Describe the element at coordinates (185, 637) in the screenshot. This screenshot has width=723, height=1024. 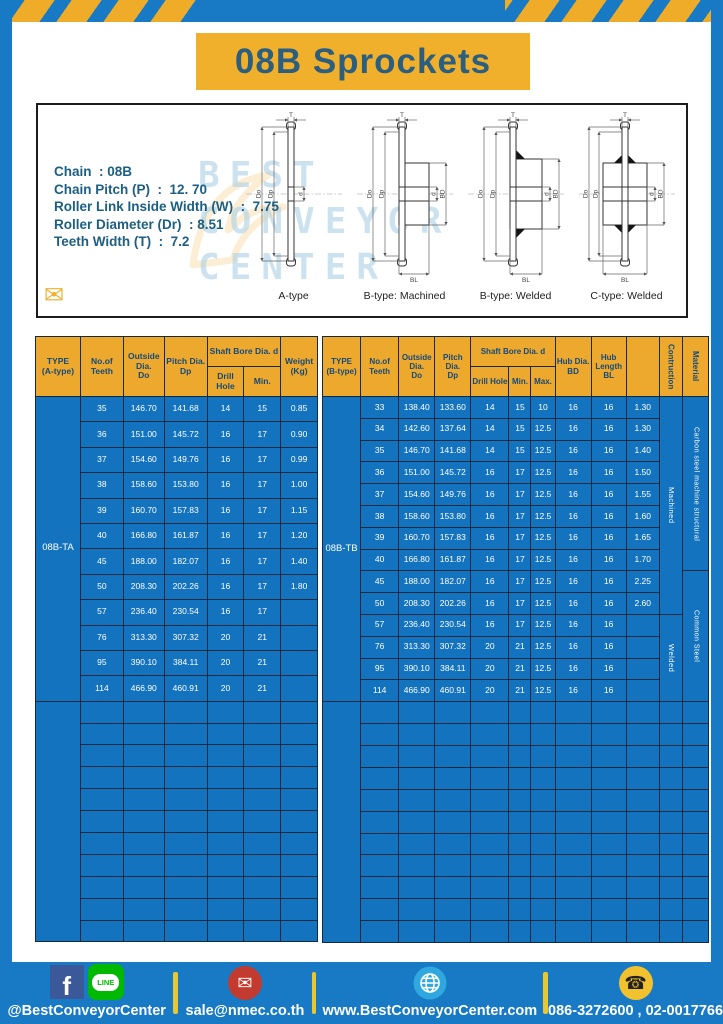
I see `table-cell: 307.32` at that location.